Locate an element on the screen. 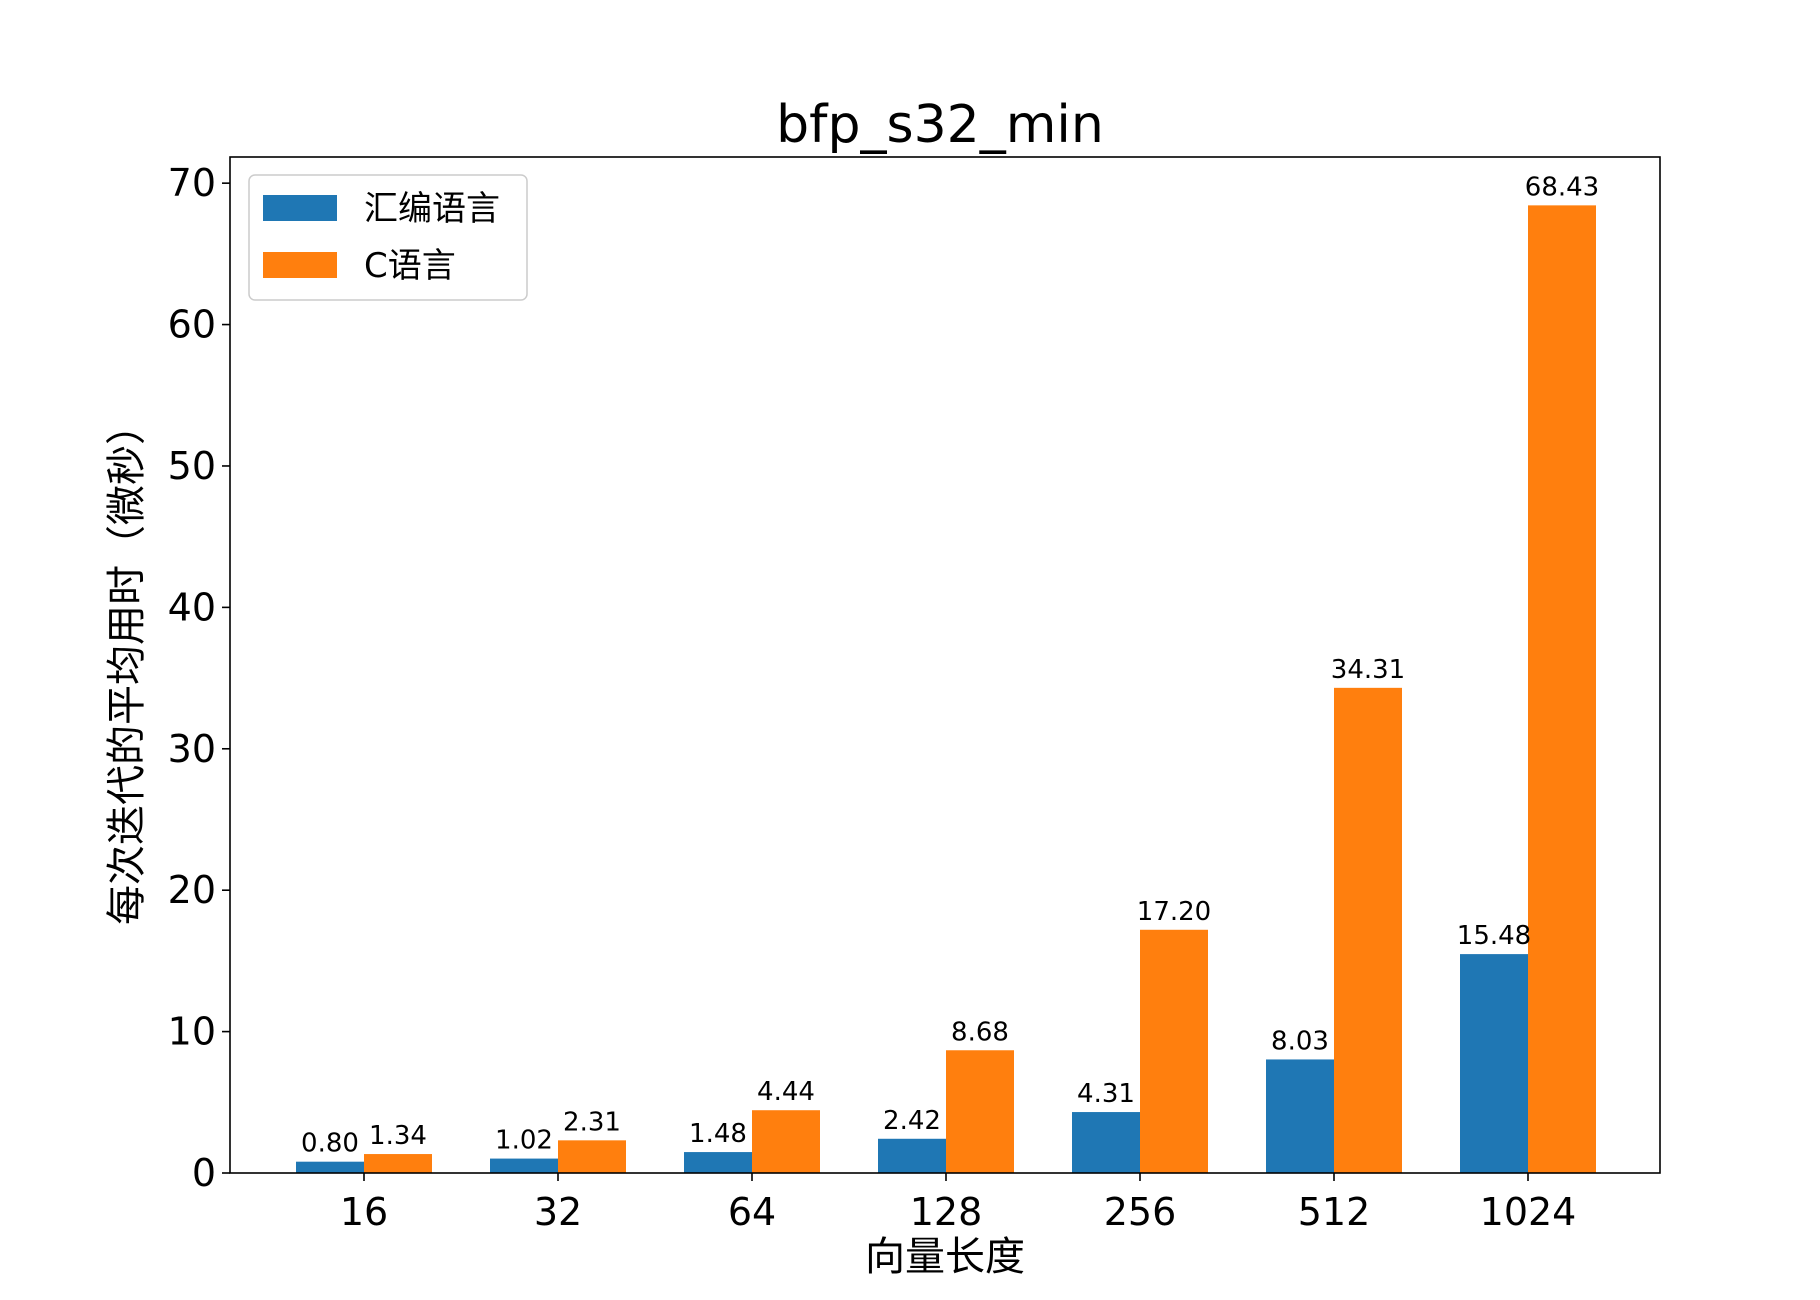  y-axis-ticks: 0 10 20 30 40 50 60 70 is located at coordinates (199, 678).